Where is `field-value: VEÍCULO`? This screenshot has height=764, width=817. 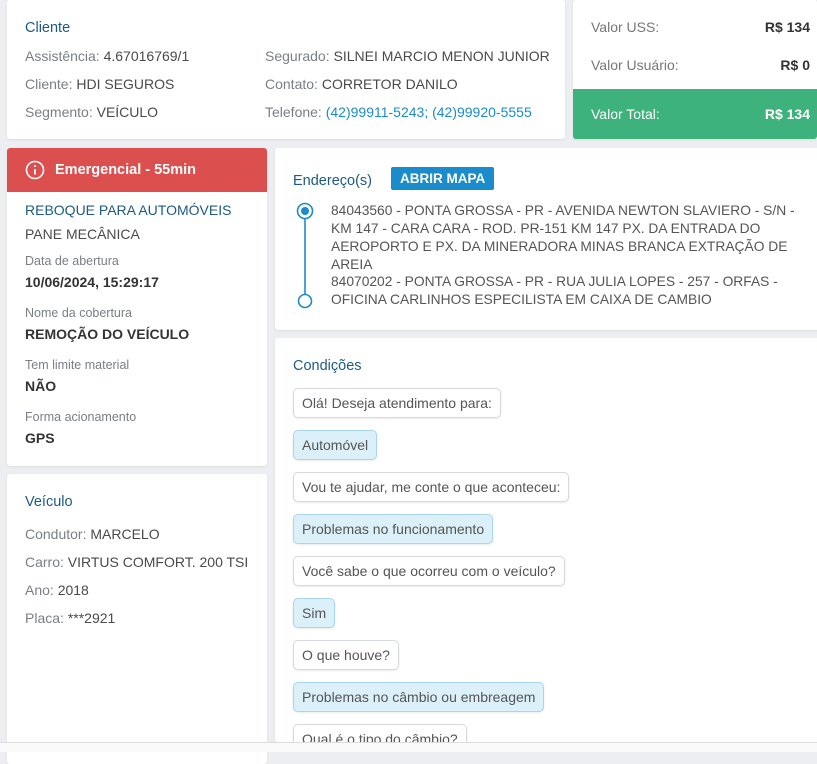
field-value: VEÍCULO is located at coordinates (127, 112).